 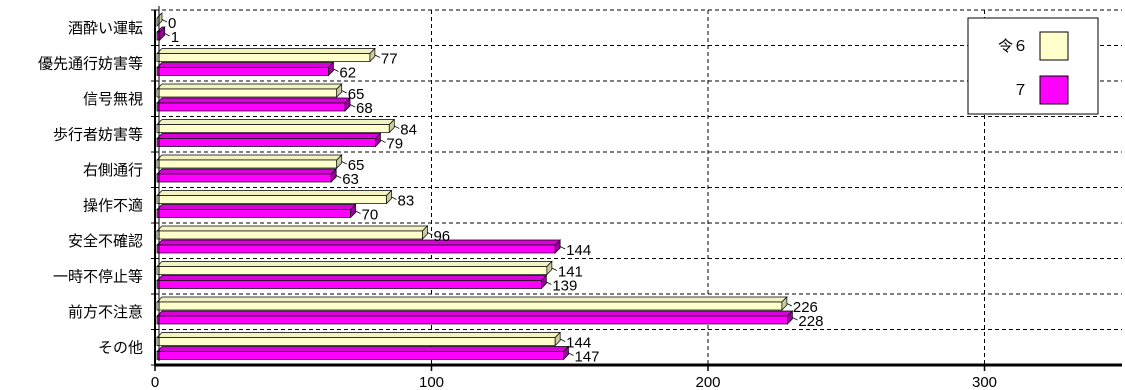 What do you see at coordinates (389, 59) in the screenshot?
I see `value-label: 77` at bounding box center [389, 59].